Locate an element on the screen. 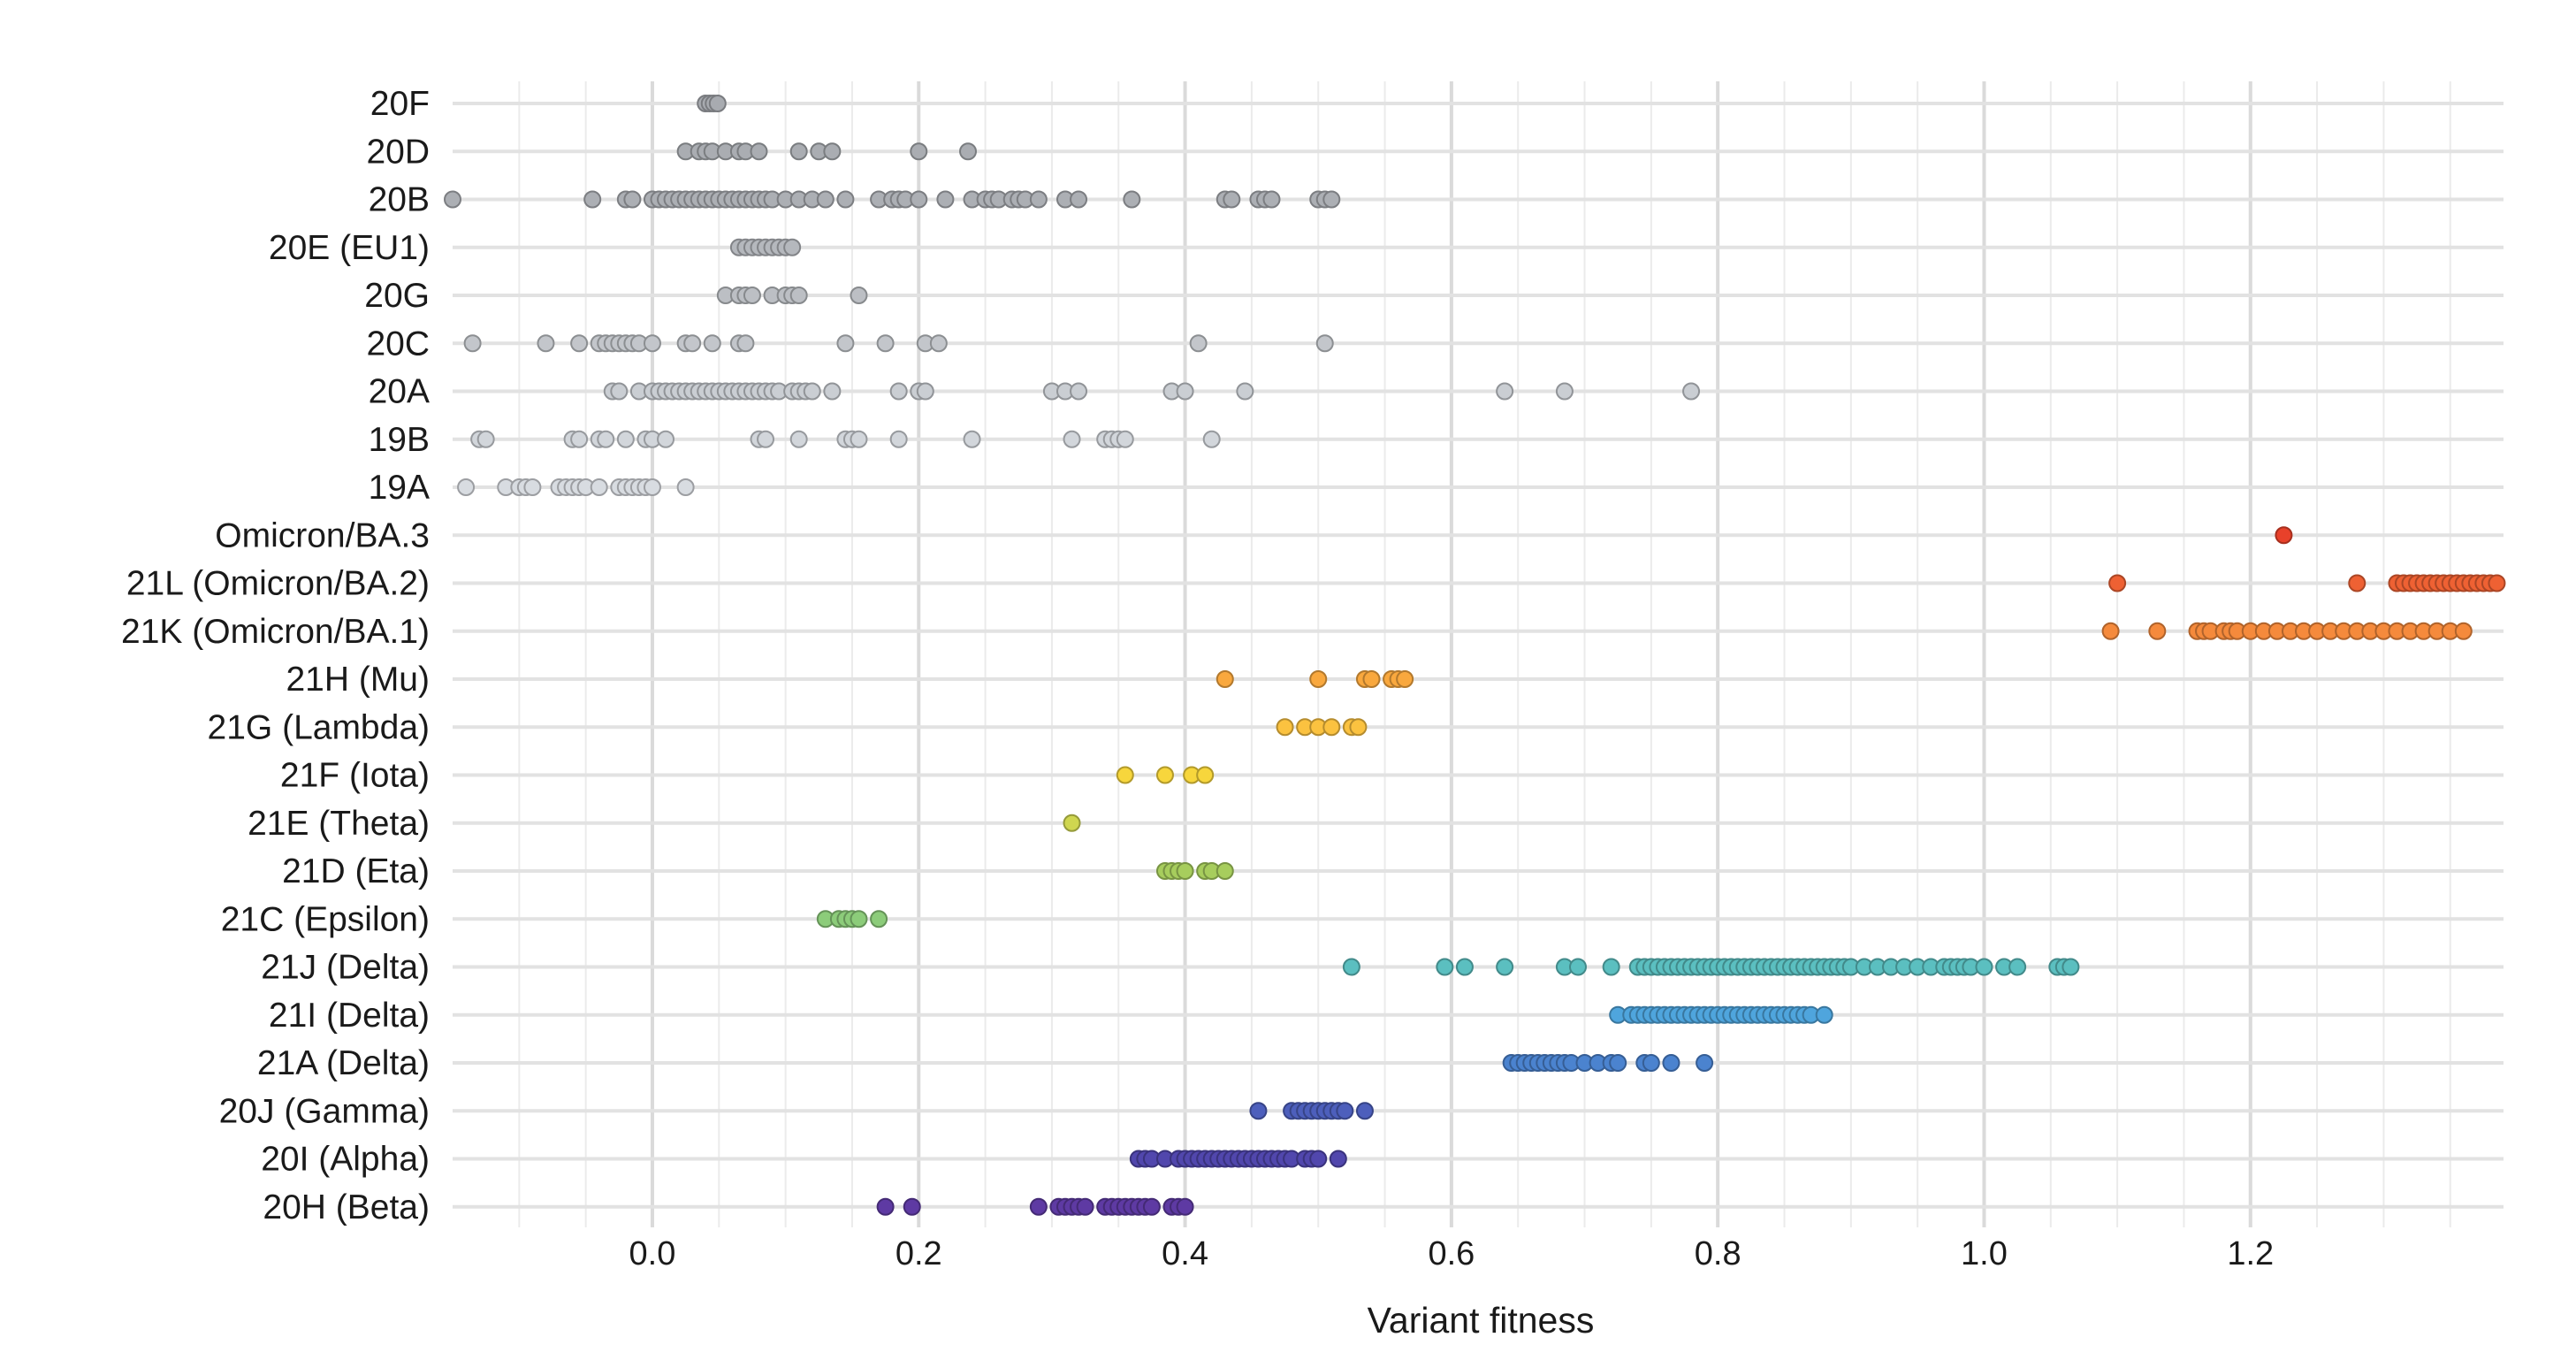  x-tick-label: 0.8 is located at coordinates (1718, 1253).